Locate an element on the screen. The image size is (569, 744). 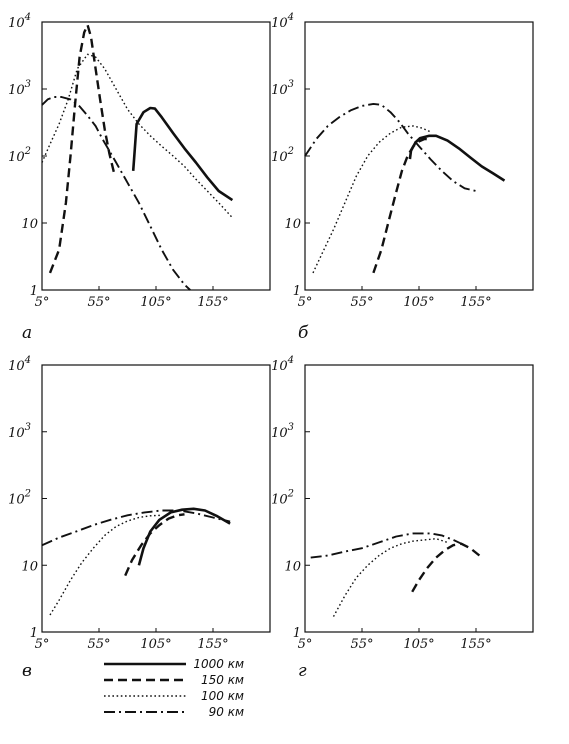
legend-label: 150 км is located at coordinates (222, 680).